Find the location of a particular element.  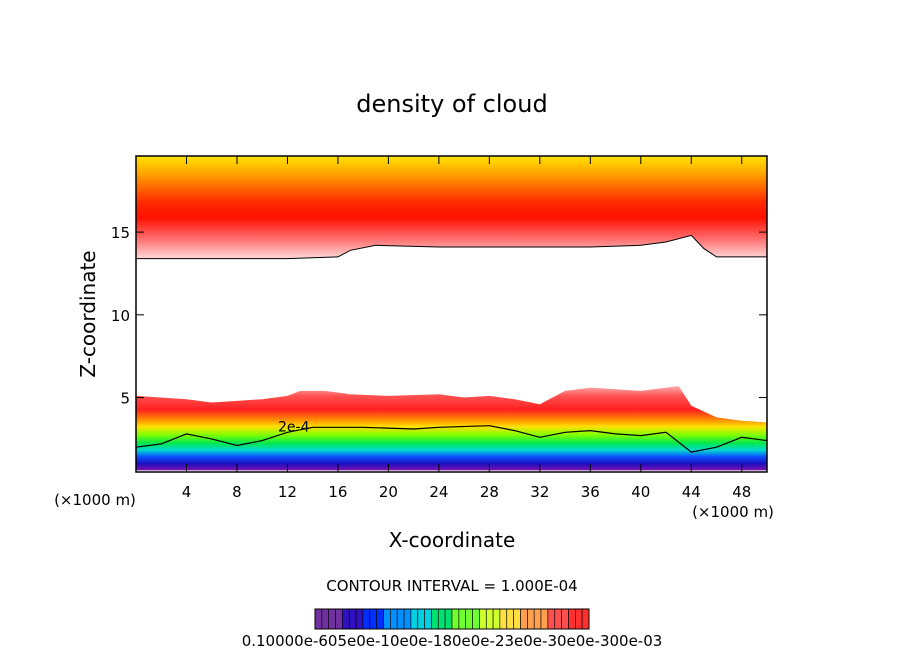

chart-title: density of cloud is located at coordinates (451, 104).